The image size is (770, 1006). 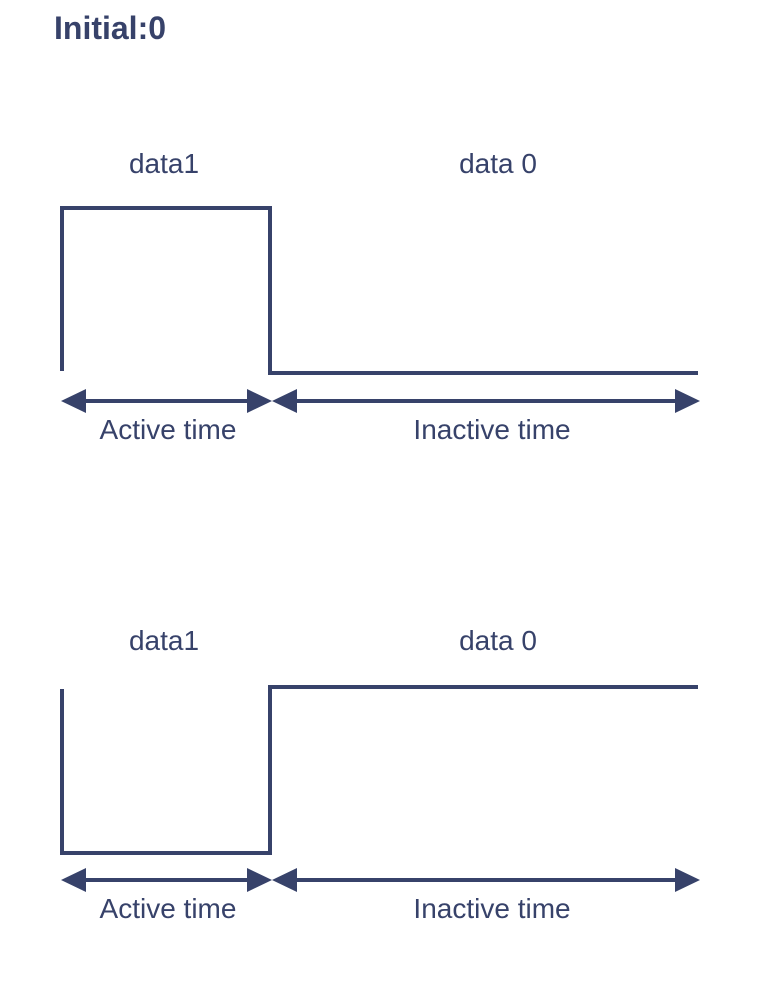 What do you see at coordinates (259, 401) in the screenshot?
I see `diagram1-active-right-arrowhead` at bounding box center [259, 401].